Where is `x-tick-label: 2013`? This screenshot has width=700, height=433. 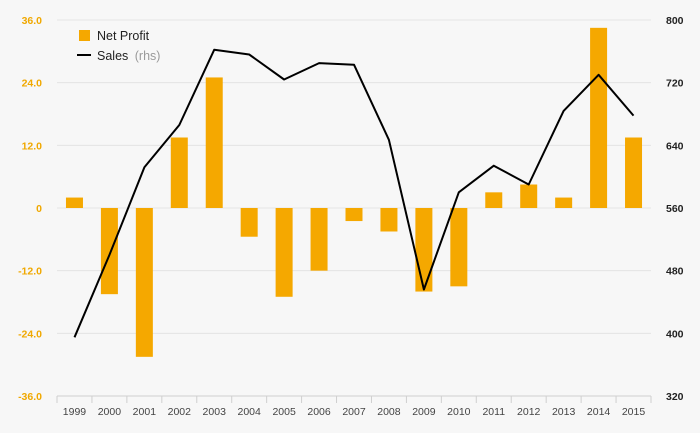 x-tick-label: 2013 is located at coordinates (564, 412).